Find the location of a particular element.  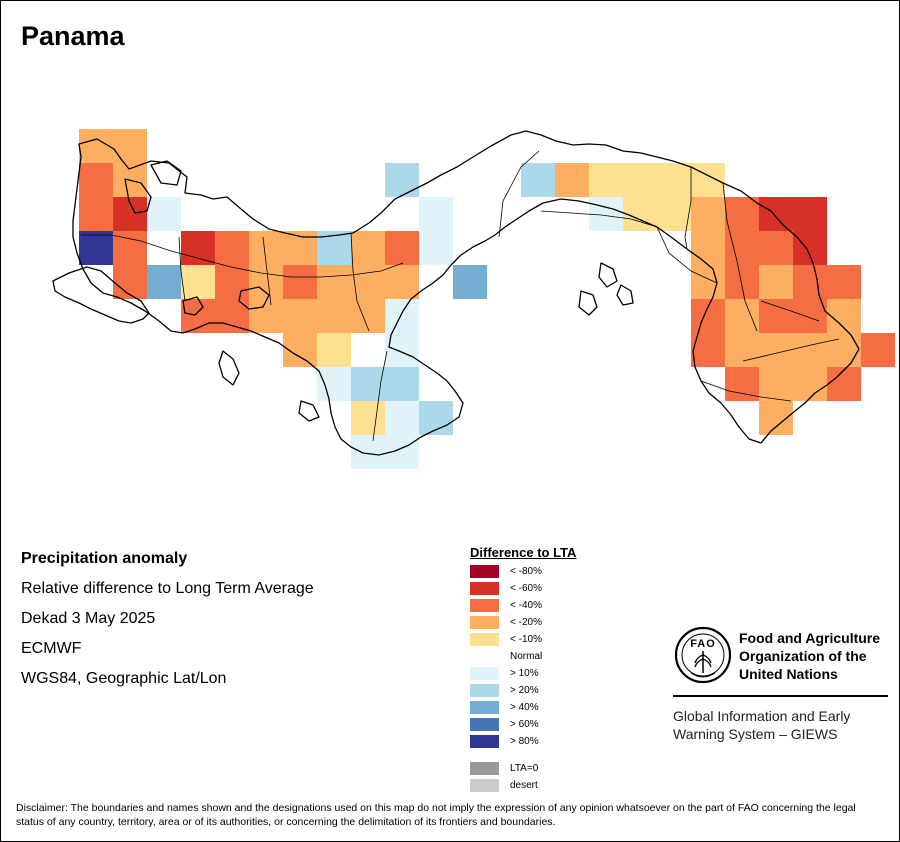

legend-item: Normal is located at coordinates (560, 657).